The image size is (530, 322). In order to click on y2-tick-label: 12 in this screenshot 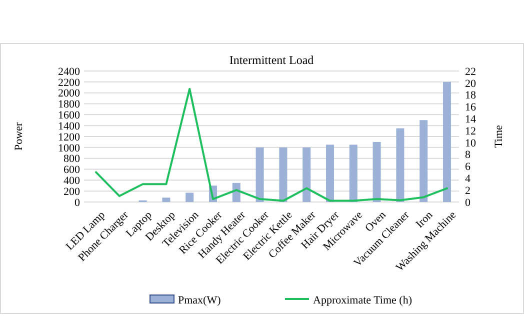, I will do `click(470, 131)`.